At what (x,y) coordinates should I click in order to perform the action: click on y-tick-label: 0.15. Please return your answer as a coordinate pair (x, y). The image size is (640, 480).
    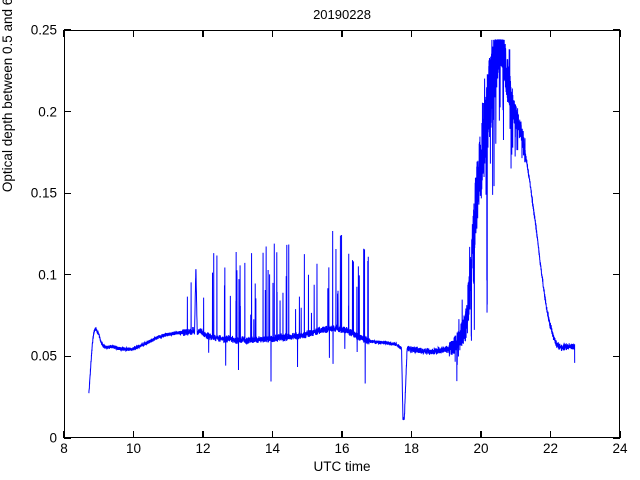
    Looking at the image, I should click on (43, 193).